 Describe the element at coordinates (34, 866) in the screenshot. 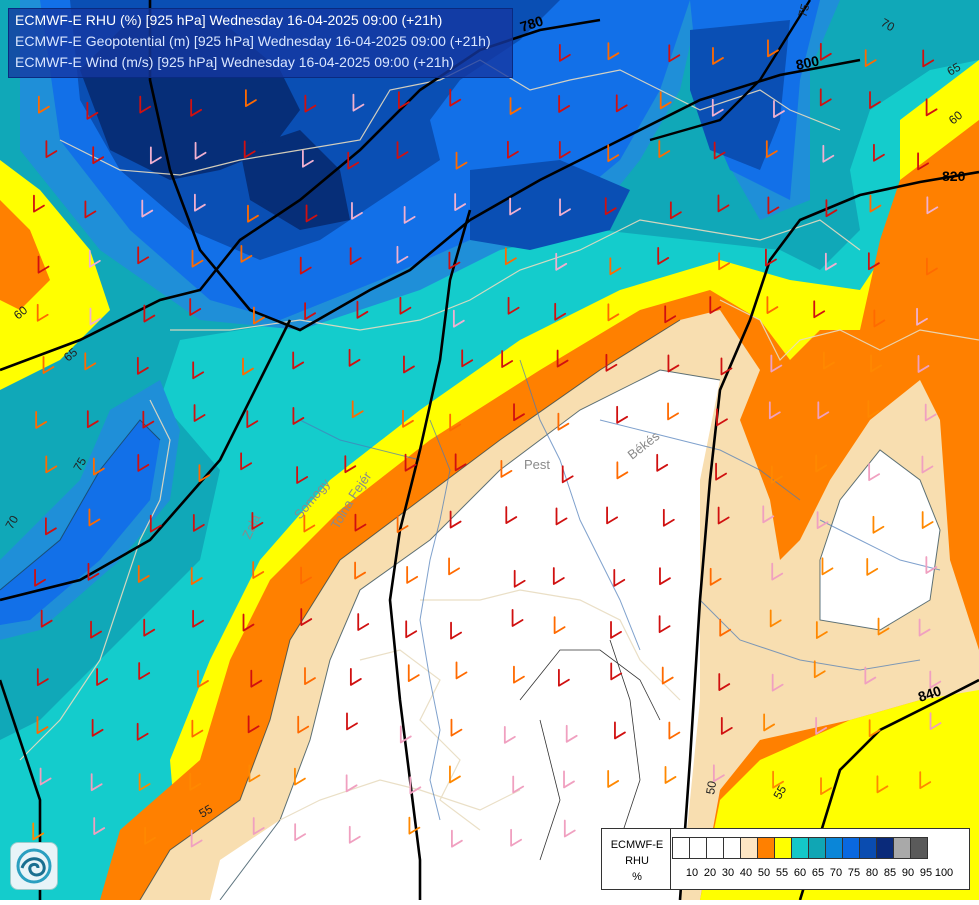

I see `ecmwf-logo` at that location.